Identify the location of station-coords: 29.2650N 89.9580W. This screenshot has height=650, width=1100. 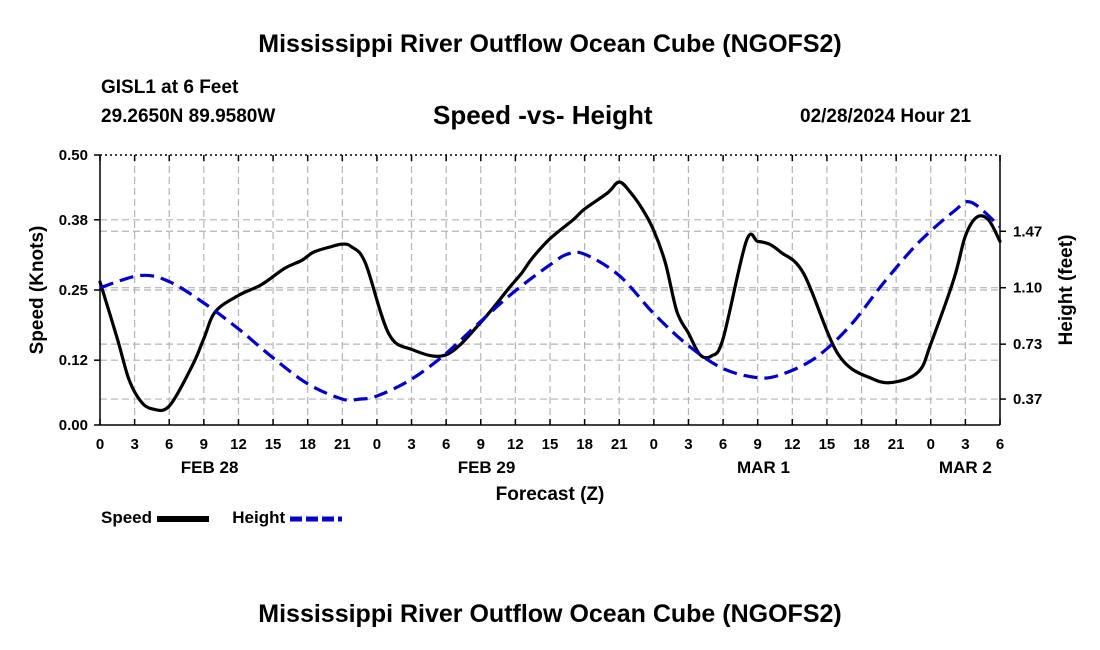
(188, 116).